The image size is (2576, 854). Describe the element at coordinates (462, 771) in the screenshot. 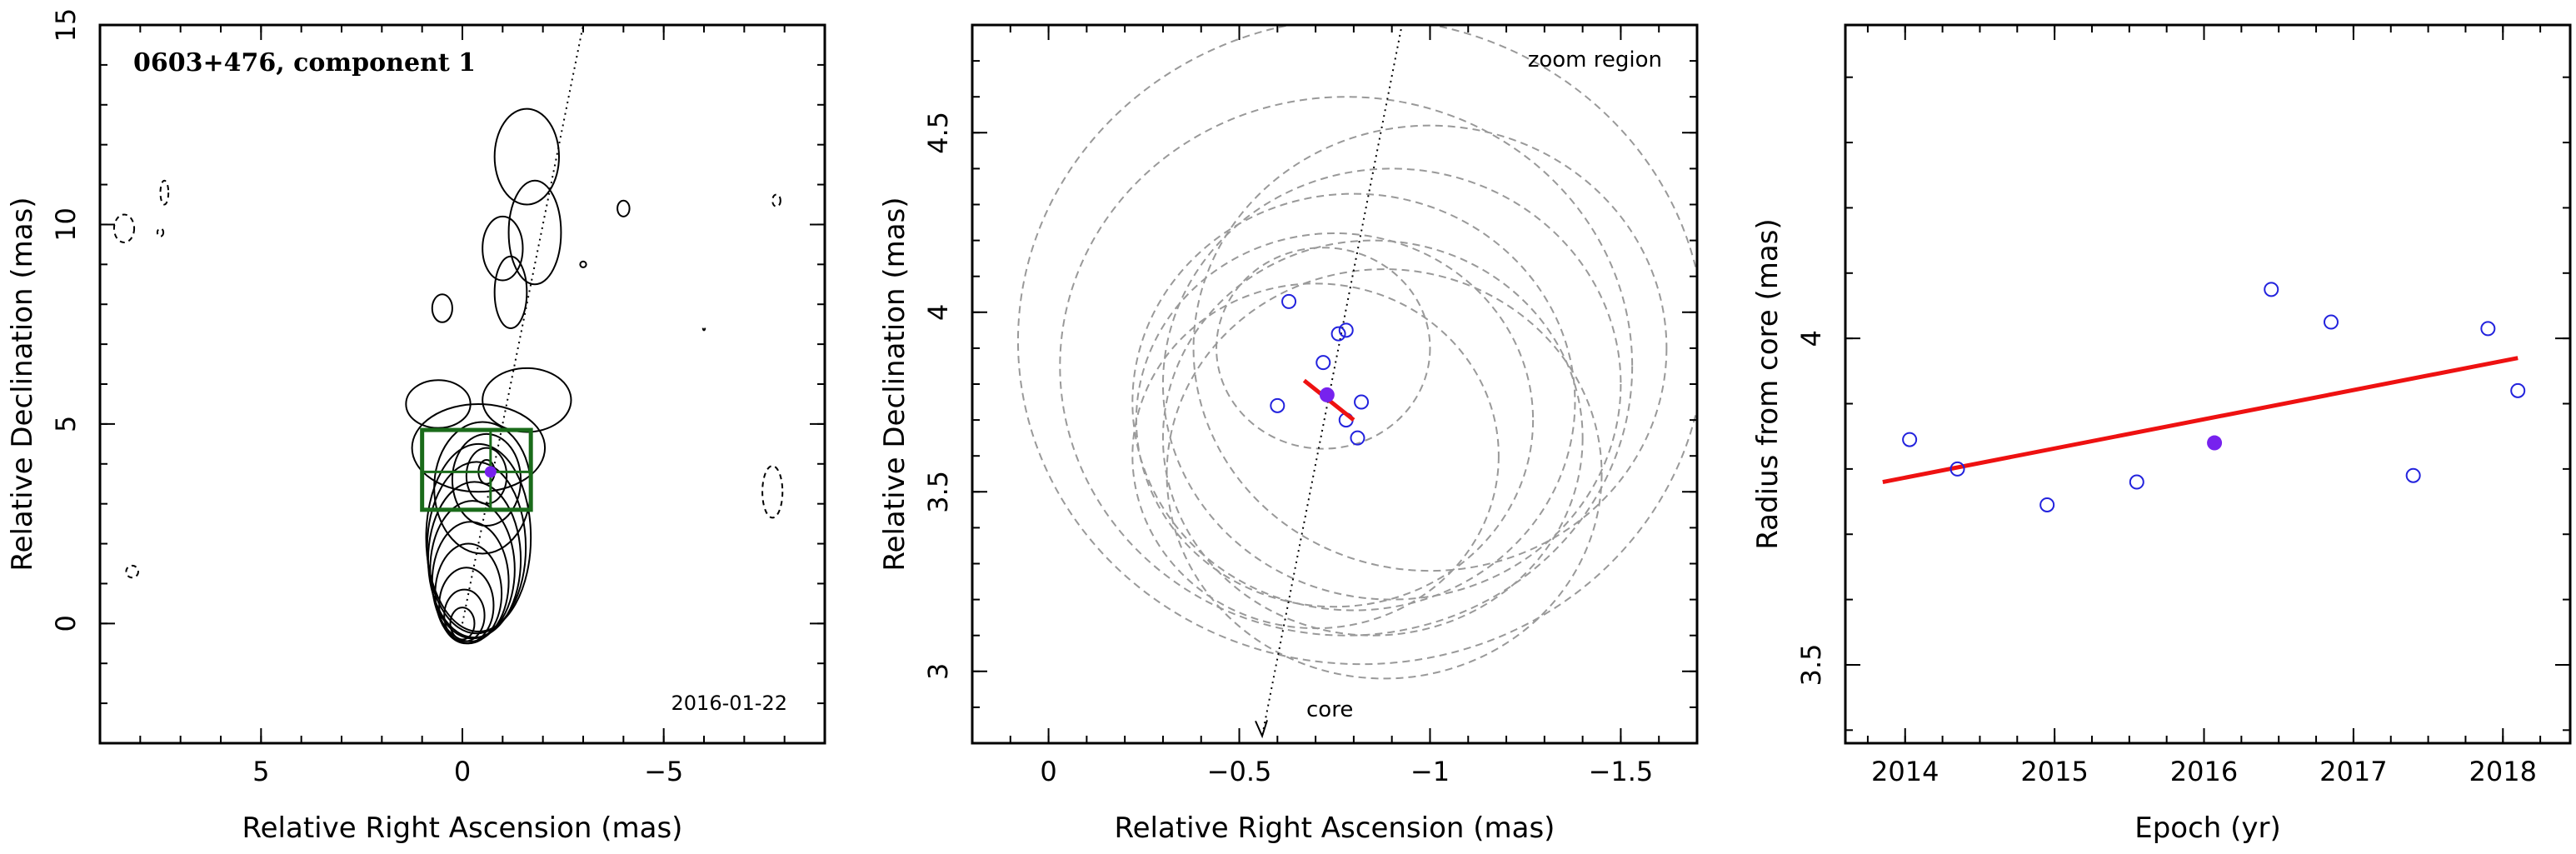

I see `panel-1-xtick-label: 0` at that location.